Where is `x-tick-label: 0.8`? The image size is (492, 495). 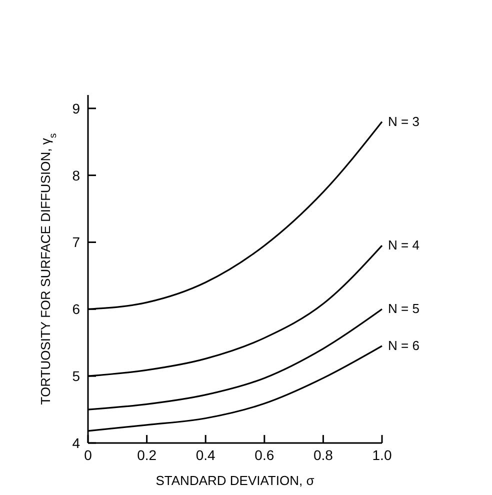
x-tick-label: 0.8 is located at coordinates (323, 455).